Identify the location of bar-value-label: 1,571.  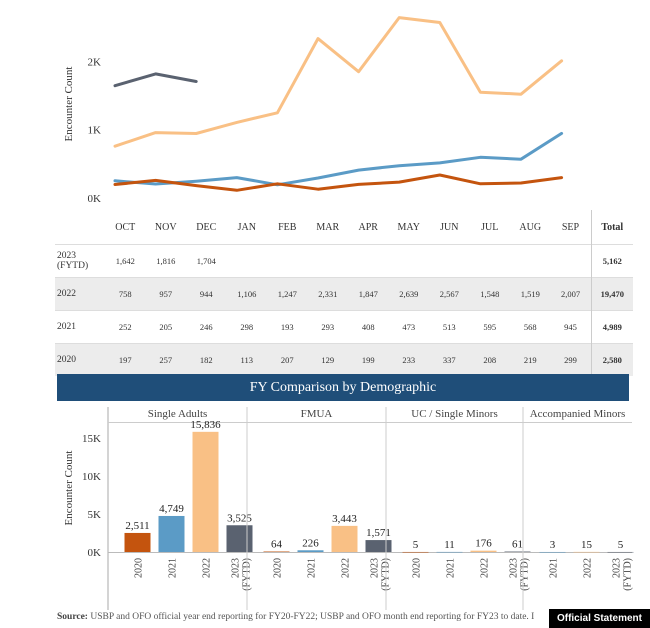
(378, 533).